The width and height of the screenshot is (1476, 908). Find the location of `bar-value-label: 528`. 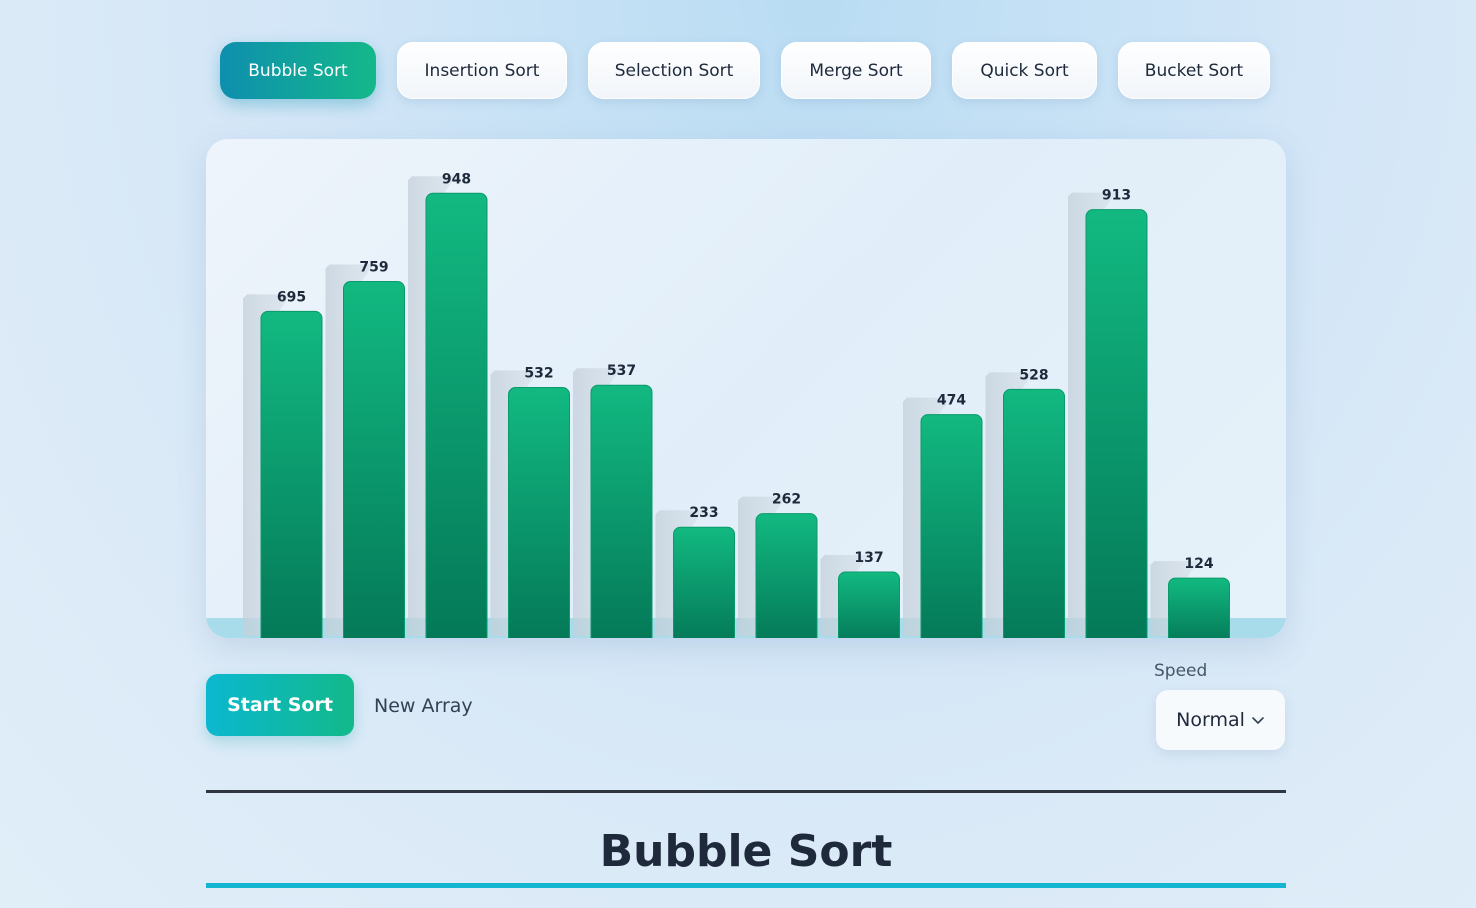

bar-value-label: 528 is located at coordinates (1033, 375).